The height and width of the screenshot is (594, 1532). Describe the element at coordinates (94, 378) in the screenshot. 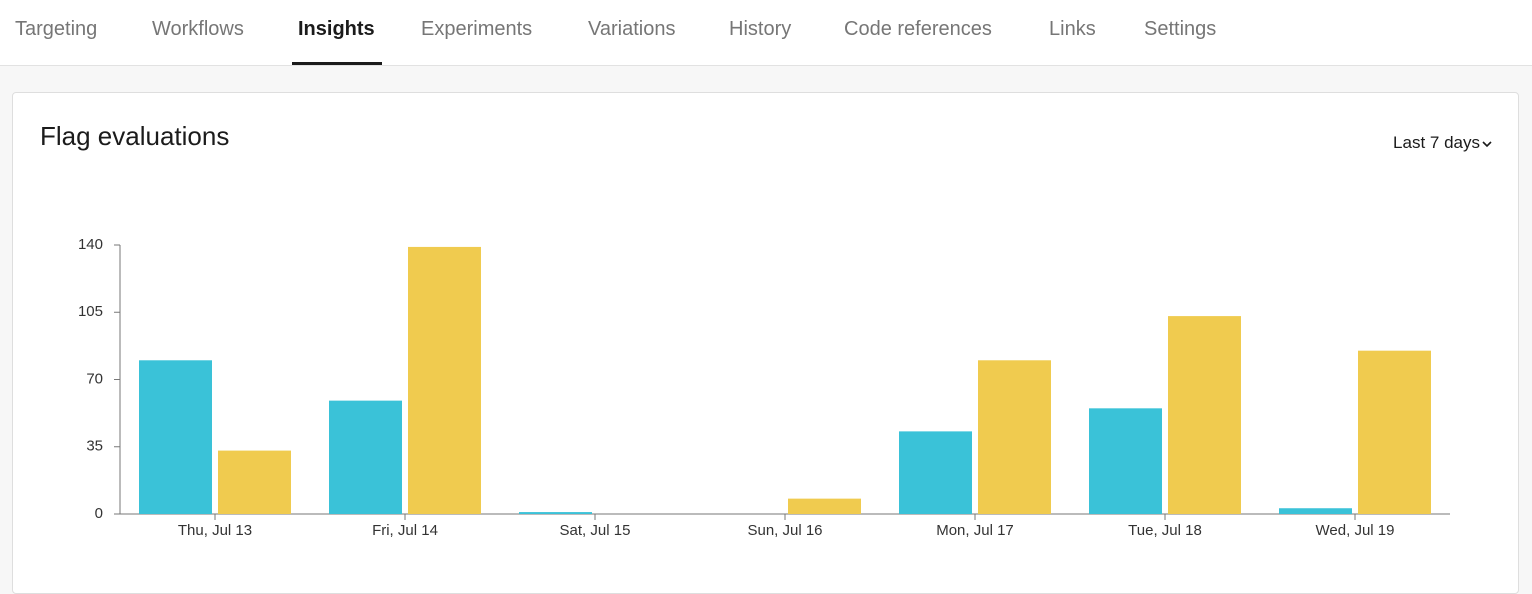

I see `y-tick-label: 70` at that location.